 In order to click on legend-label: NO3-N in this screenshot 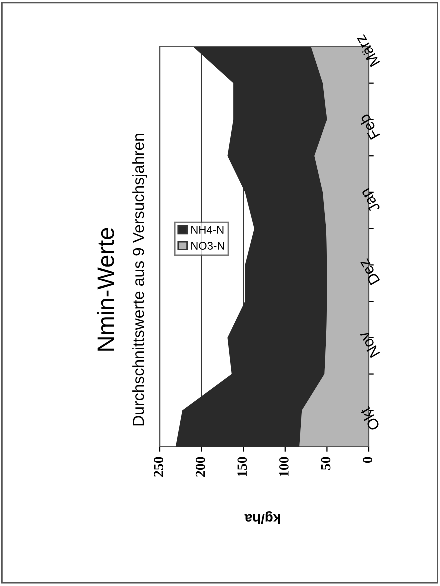, I will do `click(208, 246)`.